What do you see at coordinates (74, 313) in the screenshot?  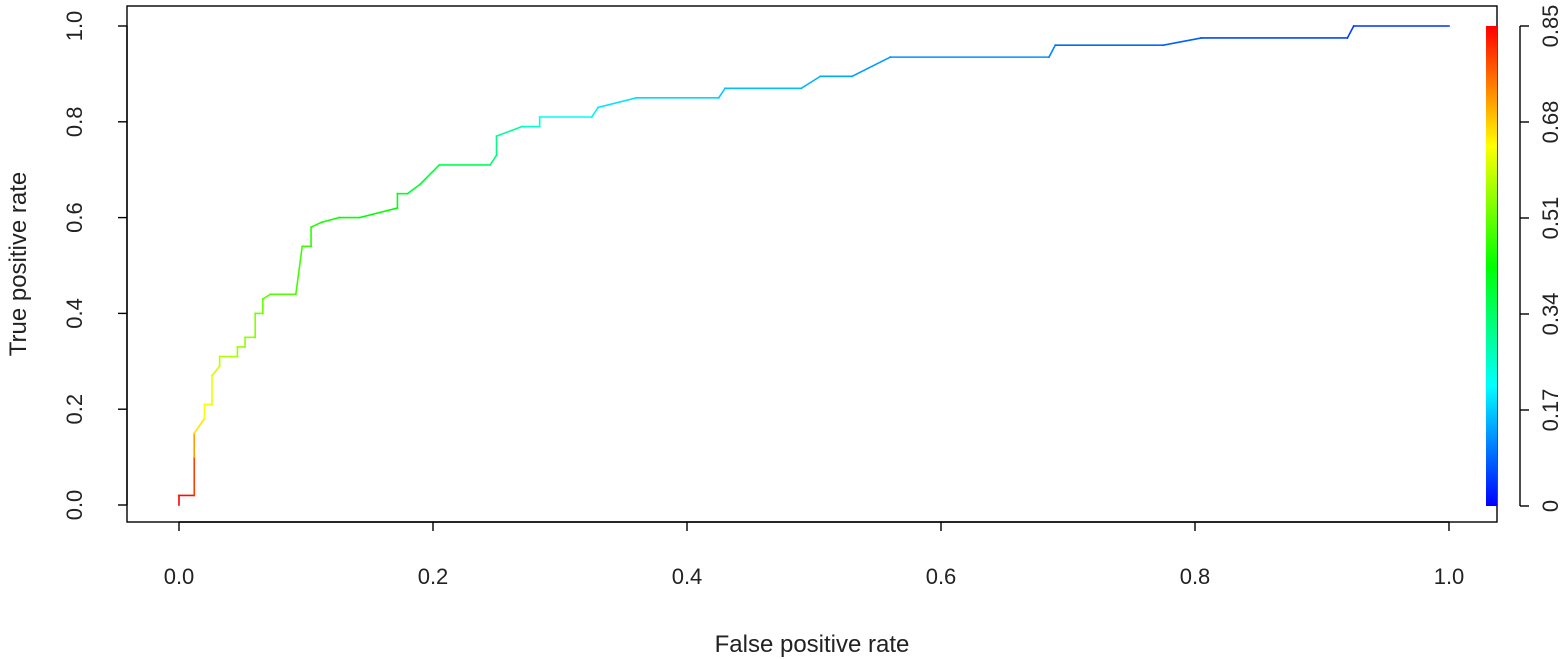 I see `y-tick-label: 0.4` at bounding box center [74, 313].